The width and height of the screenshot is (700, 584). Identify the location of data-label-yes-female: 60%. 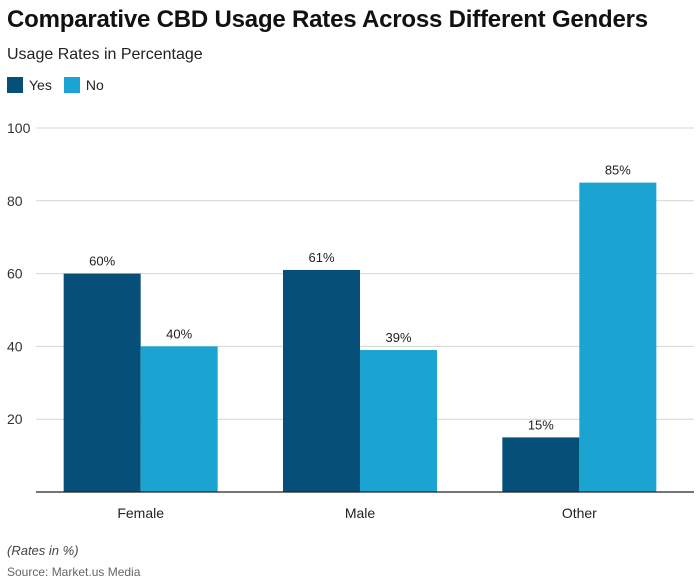
(102, 261).